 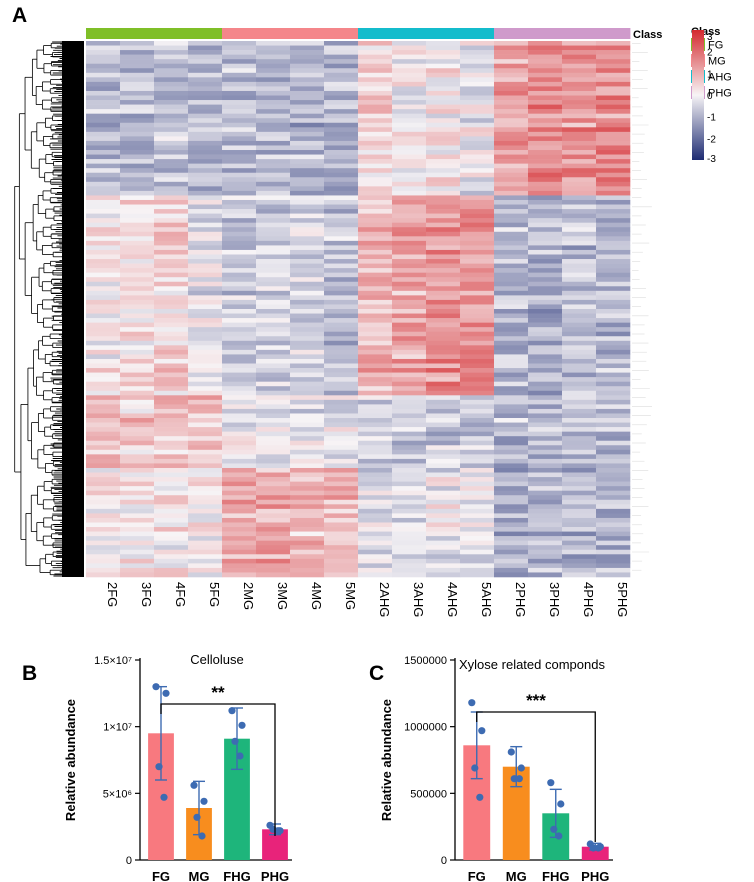 What do you see at coordinates (117, 728) in the screenshot?
I see `y-tick-label: 1×10⁷` at bounding box center [117, 728].